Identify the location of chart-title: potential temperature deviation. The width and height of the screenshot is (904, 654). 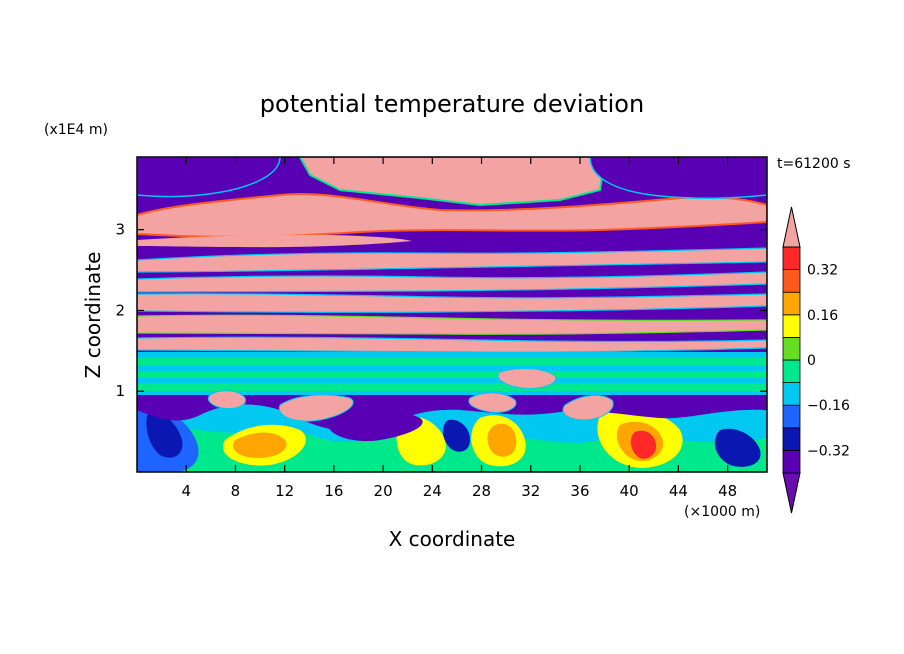
(452, 104).